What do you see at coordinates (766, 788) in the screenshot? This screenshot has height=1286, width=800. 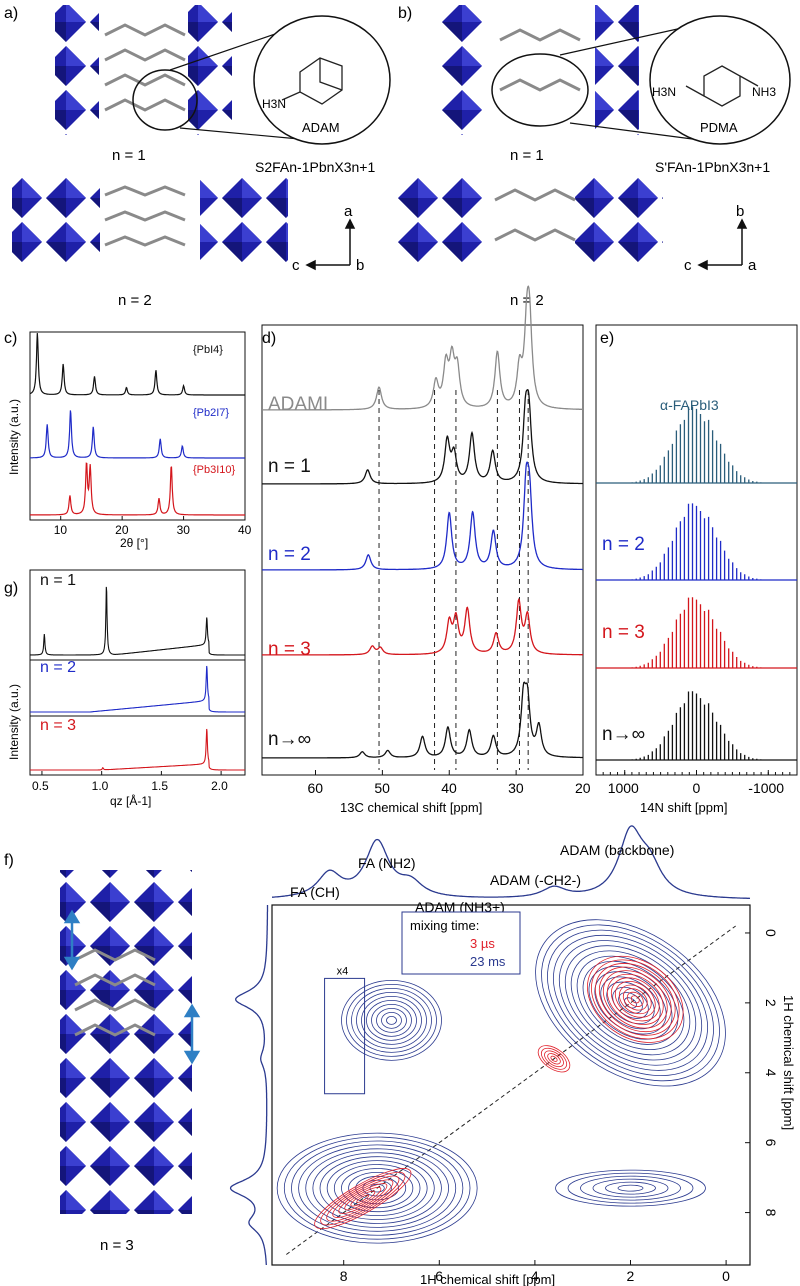 I see `e-tick-label-2: -1000` at bounding box center [766, 788].